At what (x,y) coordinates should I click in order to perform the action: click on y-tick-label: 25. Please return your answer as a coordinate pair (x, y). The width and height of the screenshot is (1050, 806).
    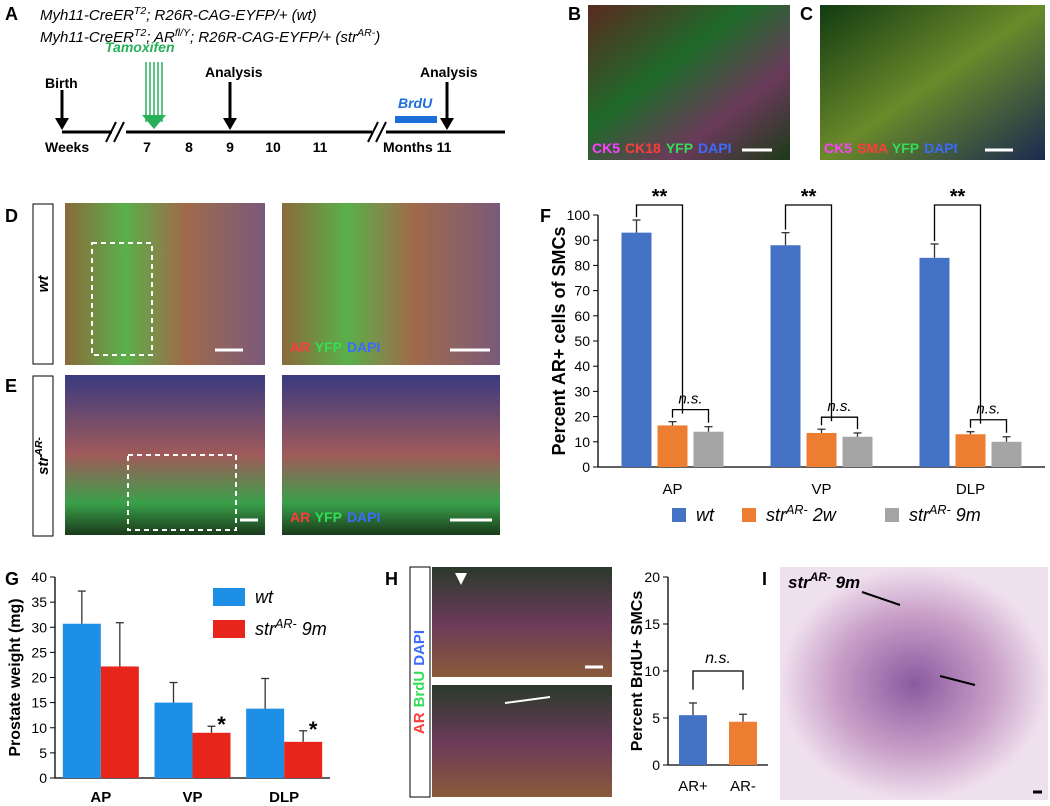
    Looking at the image, I should click on (39, 652).